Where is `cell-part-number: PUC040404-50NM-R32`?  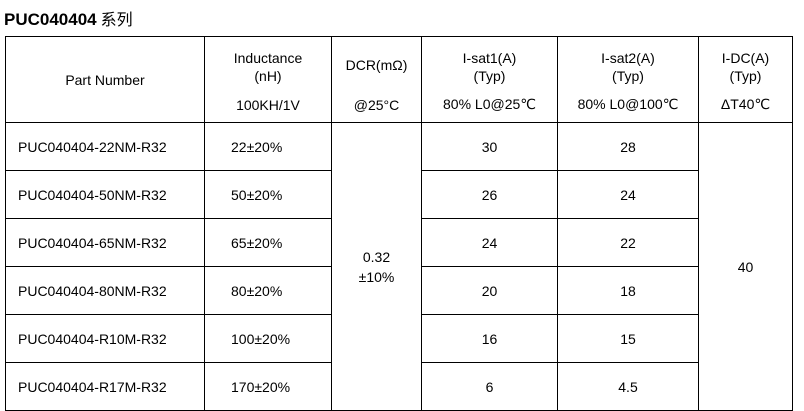
cell-part-number: PUC040404-50NM-R32 is located at coordinates (105, 194).